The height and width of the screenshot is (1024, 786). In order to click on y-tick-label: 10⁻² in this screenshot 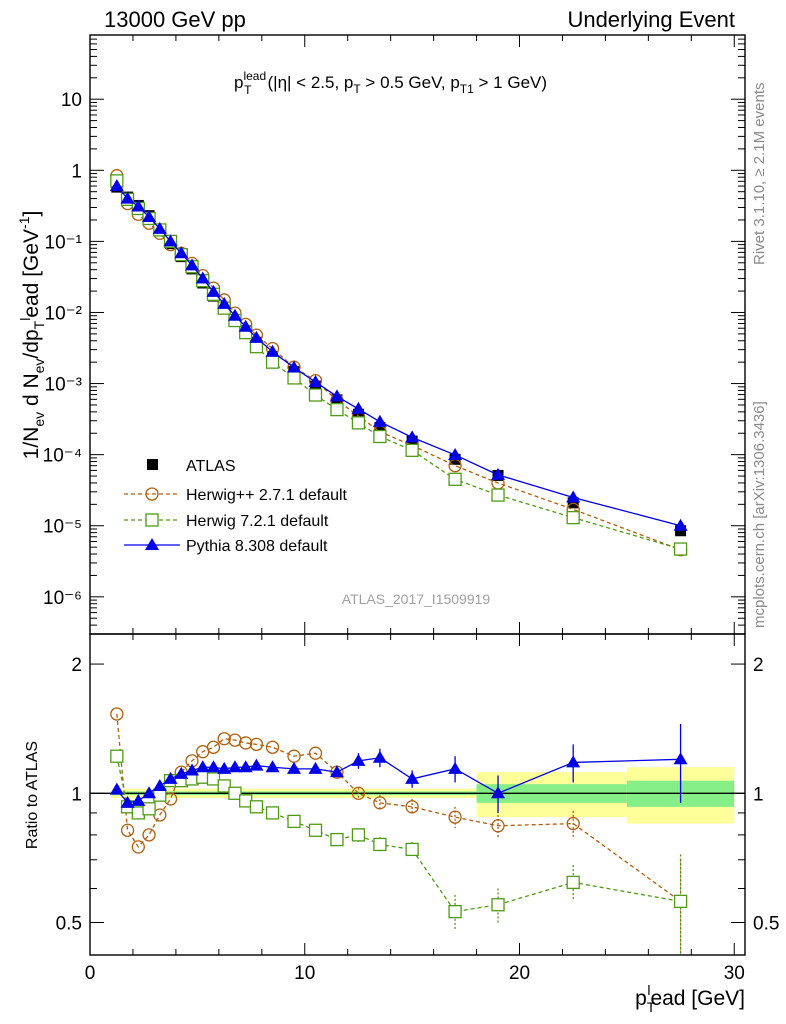, I will do `click(64, 313)`.